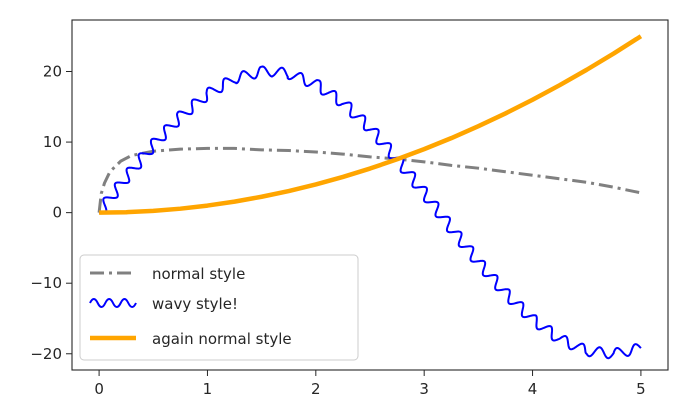 Image resolution: width=682 pixels, height=409 pixels. What do you see at coordinates (52, 72) in the screenshot?
I see `y-tick-label: 20` at bounding box center [52, 72].